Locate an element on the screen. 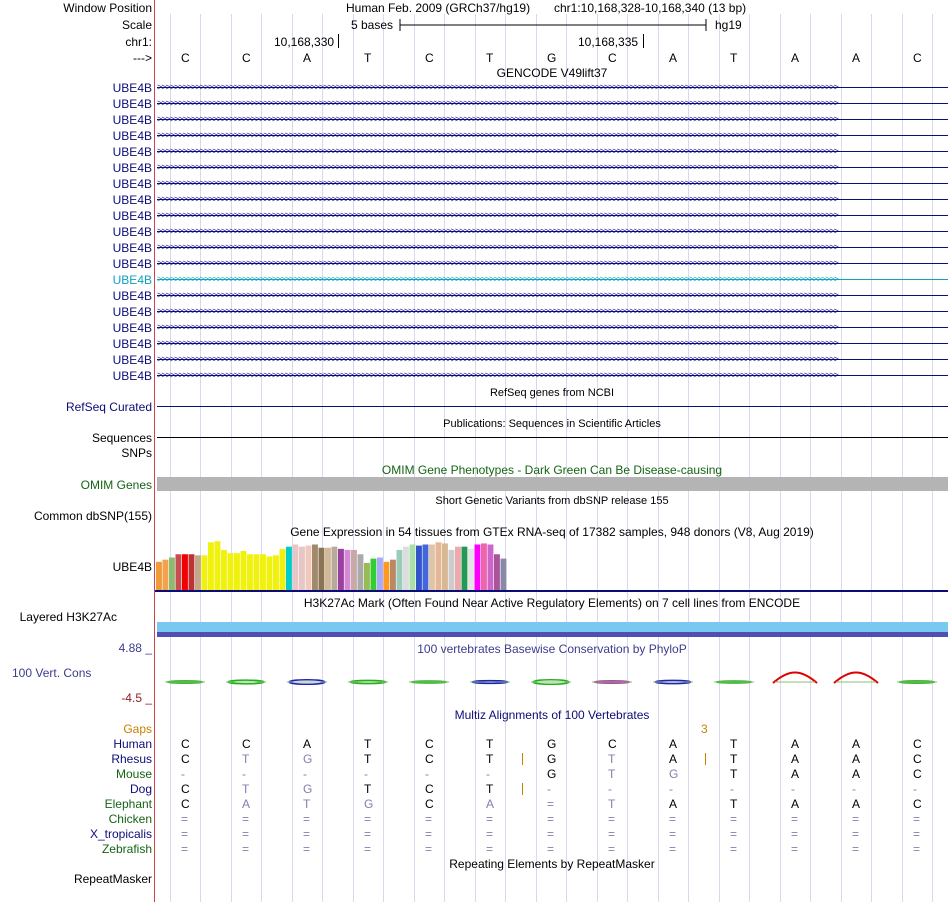 Image resolution: width=950 pixels, height=902 pixels. repeatmasker-label: RepeatMasker is located at coordinates (112, 879).